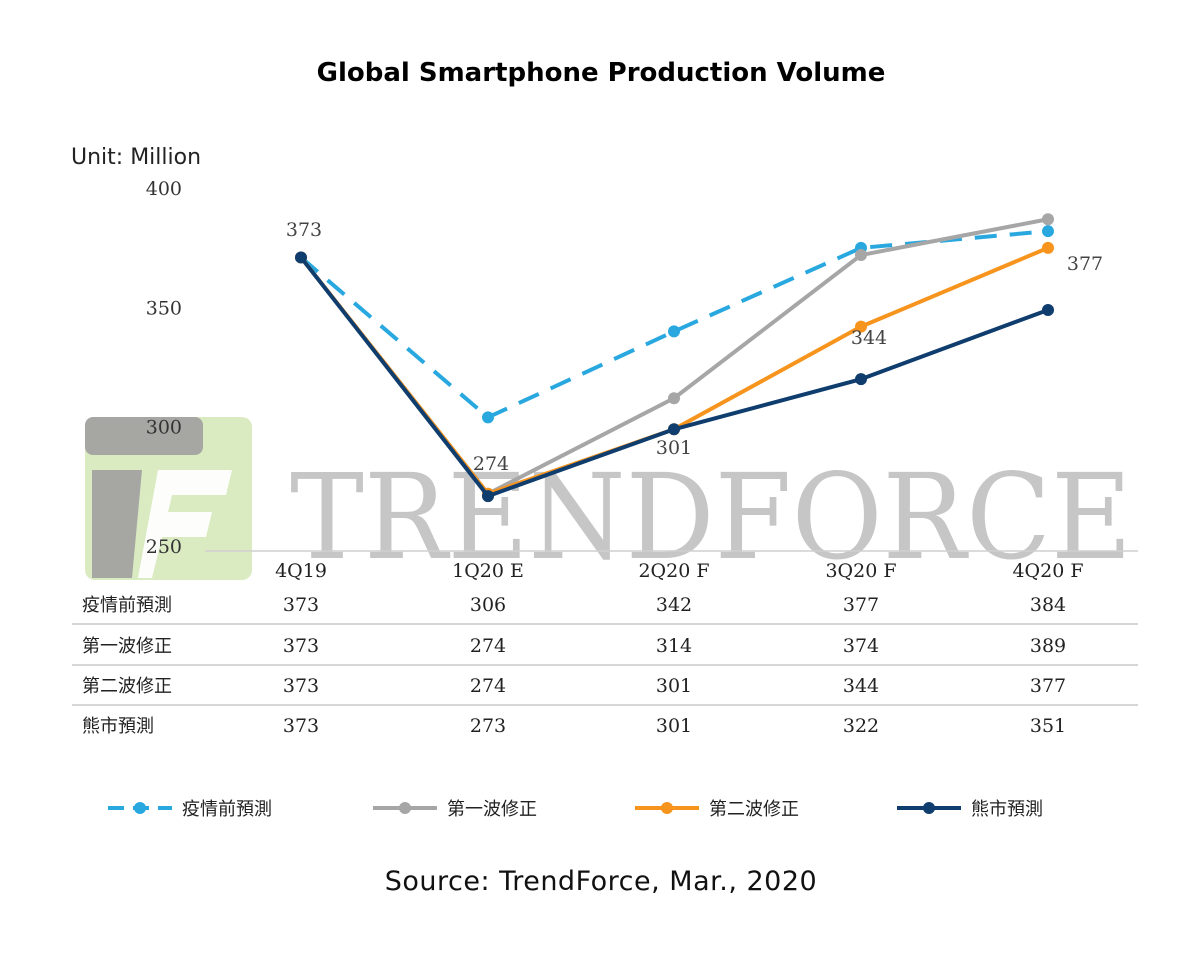 Image resolution: width=1202 pixels, height=956 pixels. What do you see at coordinates (488, 605) in the screenshot?
I see `table-cell: 306` at bounding box center [488, 605].